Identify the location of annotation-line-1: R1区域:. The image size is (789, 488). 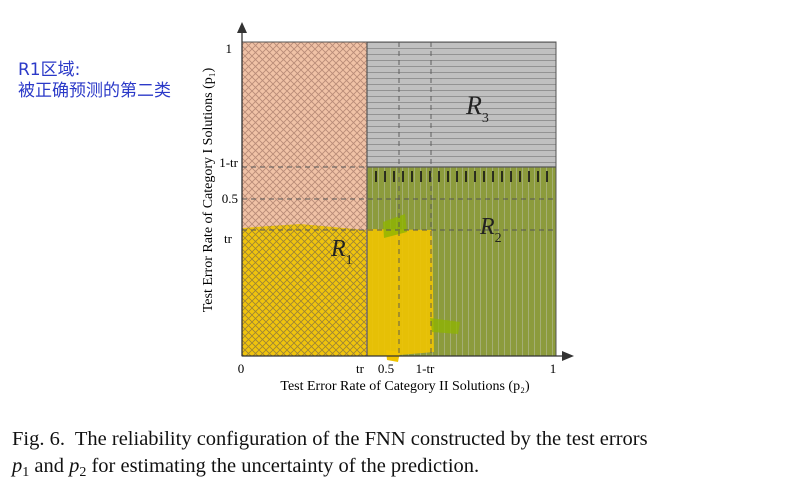
(49, 70).